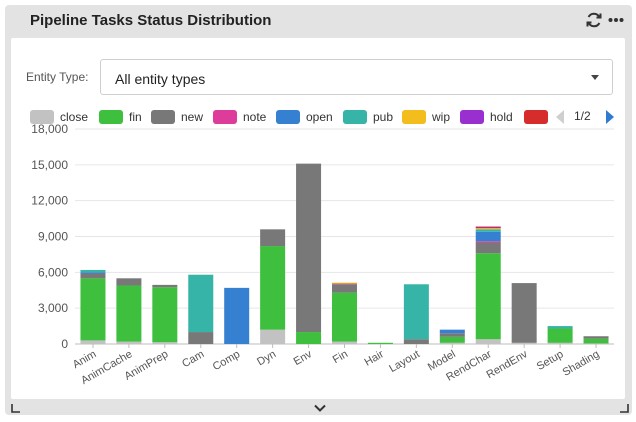 The height and width of the screenshot is (422, 636). I want to click on entity-type-select: All entity types, so click(356, 77).